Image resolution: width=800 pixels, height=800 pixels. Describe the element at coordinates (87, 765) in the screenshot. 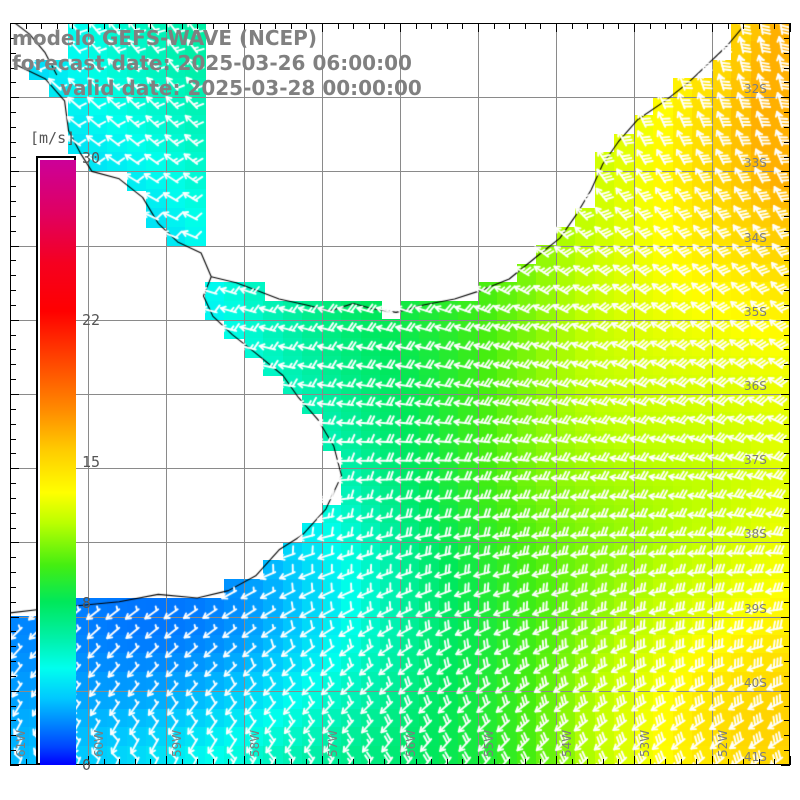

I see `colorbar-tick-0: 0` at that location.